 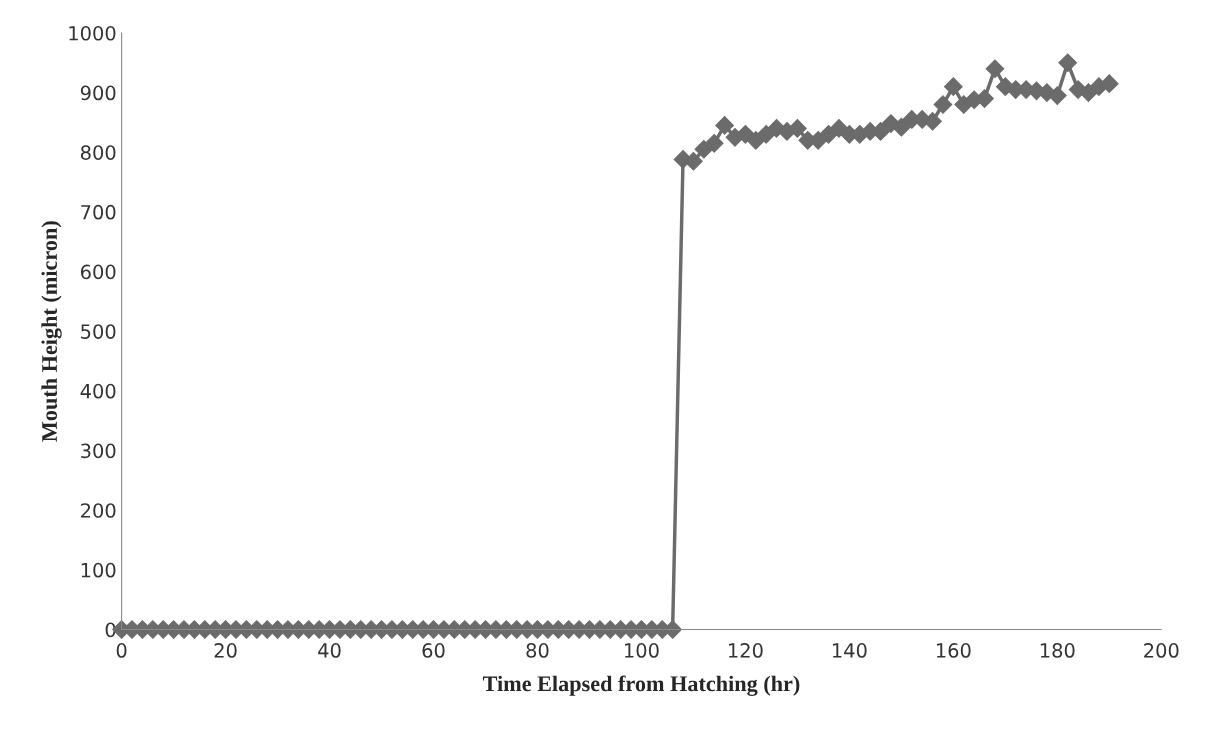 What do you see at coordinates (98, 451) in the screenshot?
I see `y-tick-label: 300` at bounding box center [98, 451].